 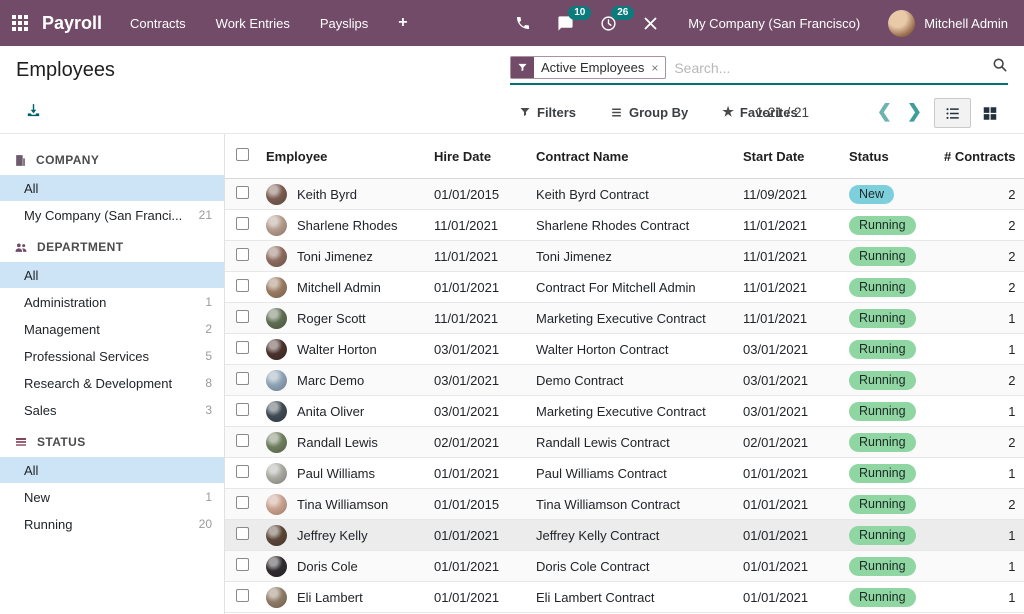 What do you see at coordinates (330, 597) in the screenshot?
I see `employee-name: Eli Lambert` at bounding box center [330, 597].